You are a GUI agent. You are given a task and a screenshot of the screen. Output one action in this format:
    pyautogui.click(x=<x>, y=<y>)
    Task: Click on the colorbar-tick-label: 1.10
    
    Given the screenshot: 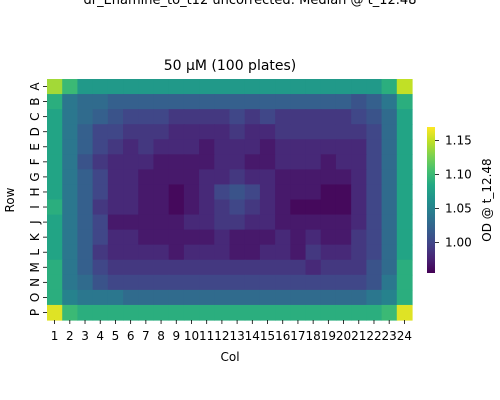 What is the action you would take?
    pyautogui.click(x=458, y=175)
    